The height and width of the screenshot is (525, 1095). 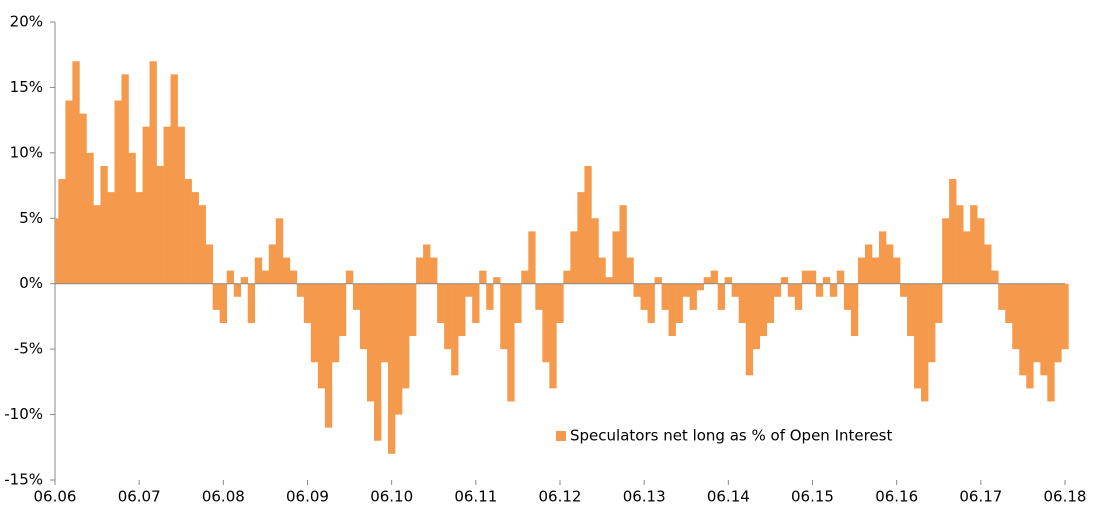 I want to click on x-tick-label: 06.07, so click(x=139, y=497).